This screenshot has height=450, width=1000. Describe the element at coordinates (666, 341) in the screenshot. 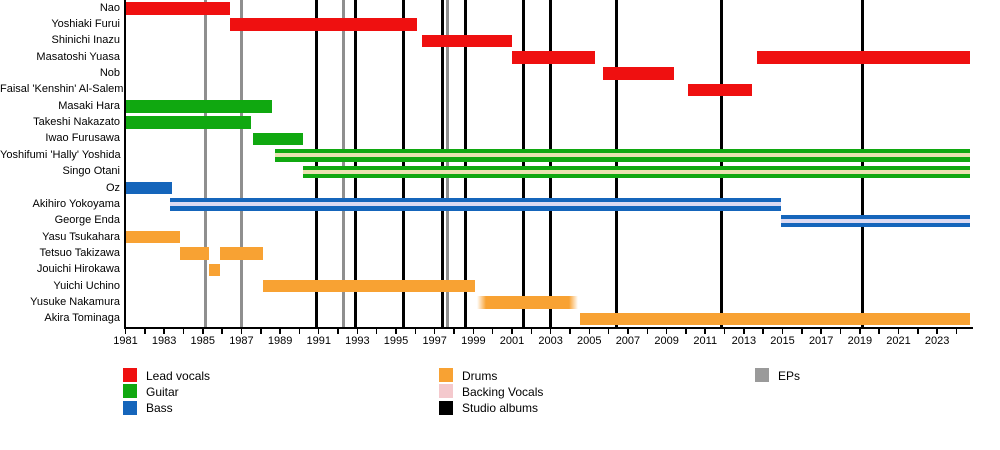

I see `axis-tick-label: 2009` at that location.